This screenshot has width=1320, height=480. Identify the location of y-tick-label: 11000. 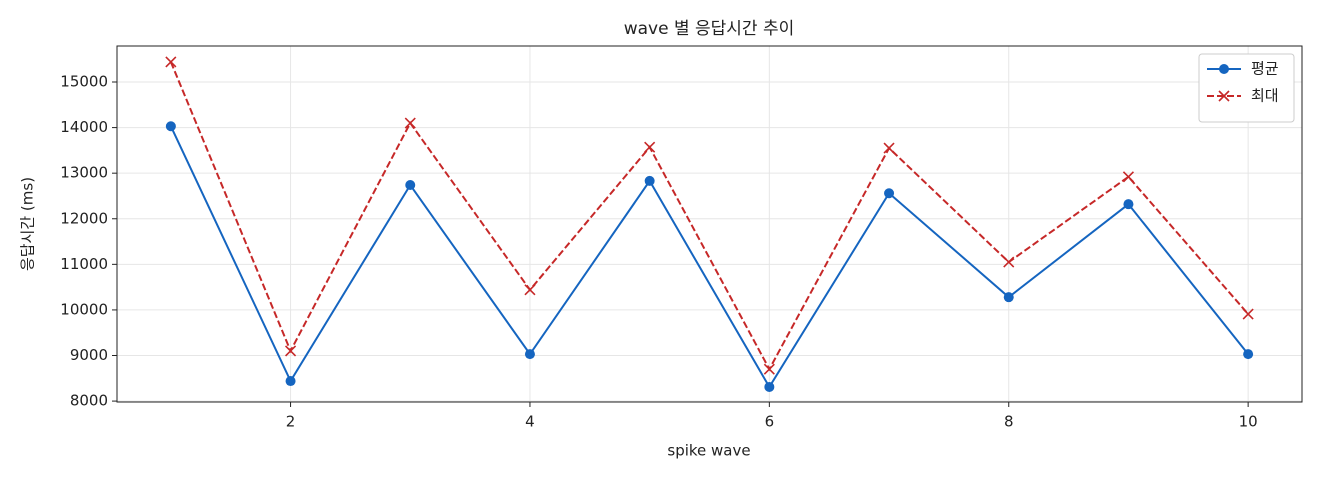
(84, 264).